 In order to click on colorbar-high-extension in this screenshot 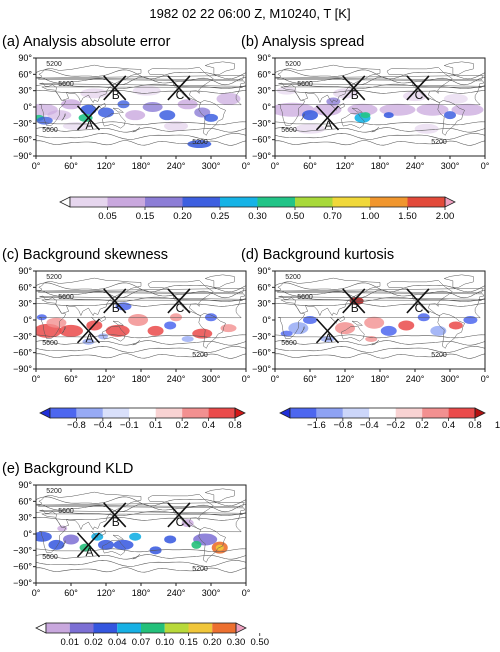, I will do `click(241, 628)`.